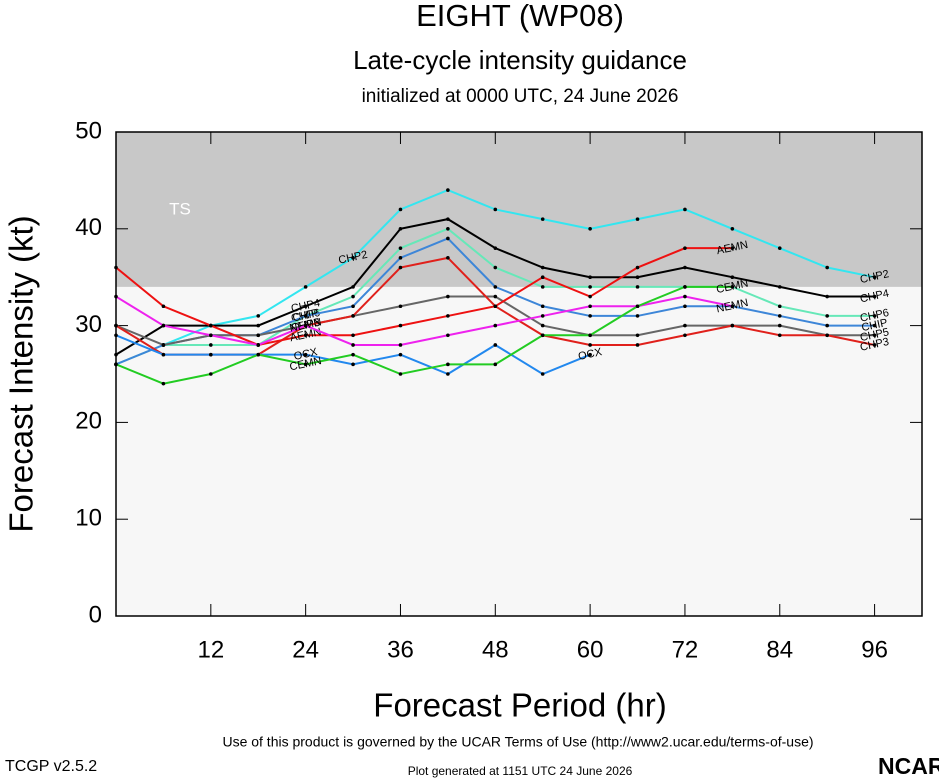  I want to click on y-tick-label: 10, so click(88, 518).